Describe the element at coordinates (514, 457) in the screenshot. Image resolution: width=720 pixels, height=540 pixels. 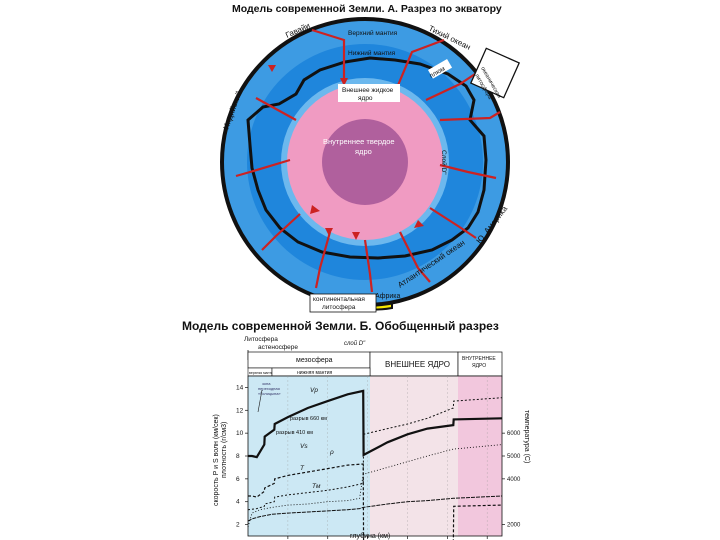
I see `y2-tick-label: 5000` at that location.